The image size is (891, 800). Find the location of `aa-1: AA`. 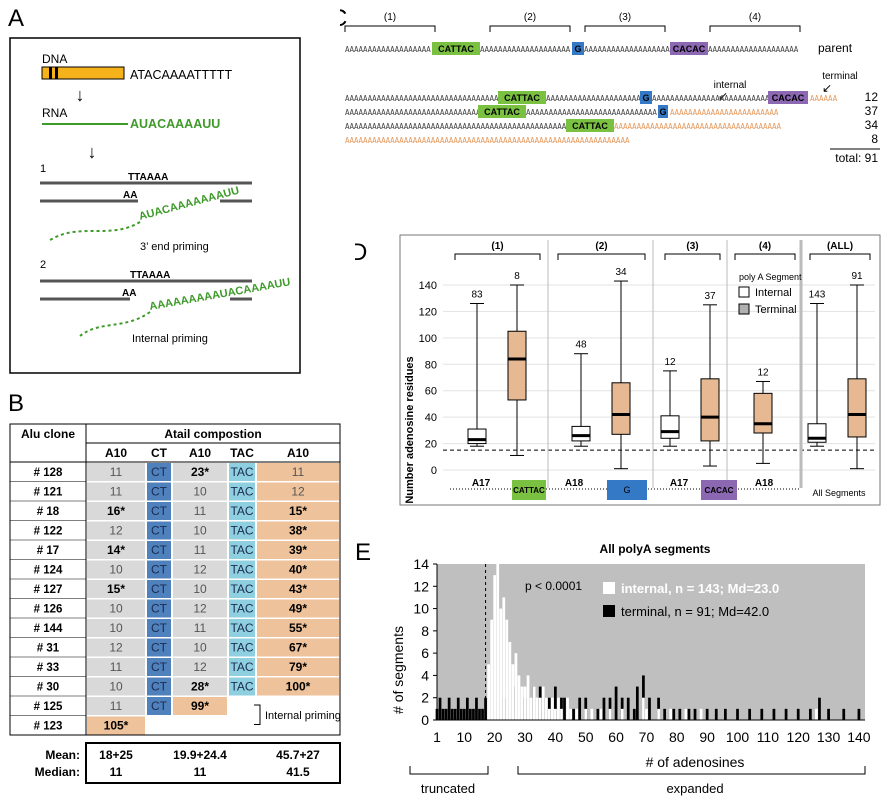

aa-1: AA is located at coordinates (130, 195).